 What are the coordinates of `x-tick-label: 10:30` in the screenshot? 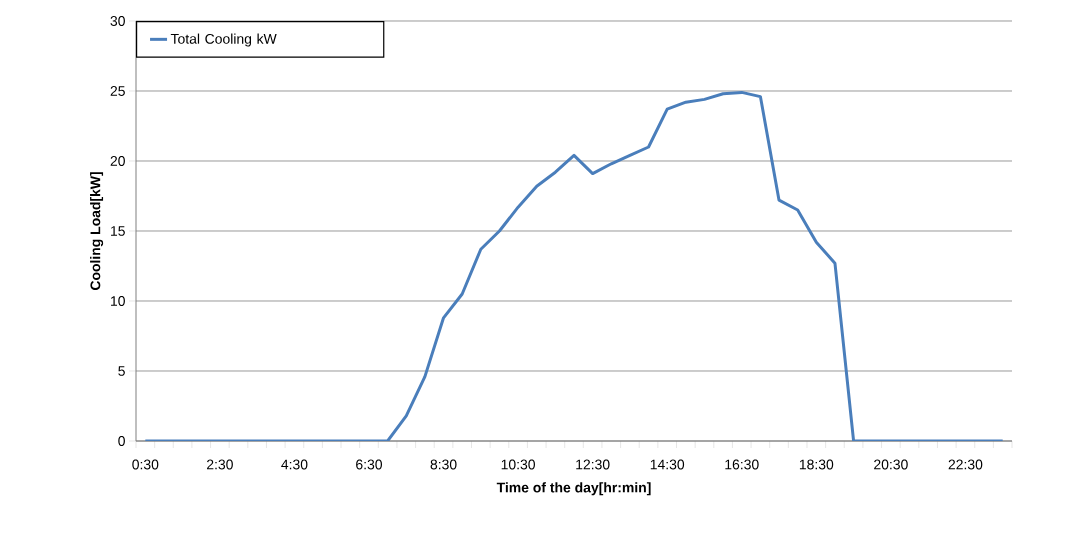 It's located at (518, 464).